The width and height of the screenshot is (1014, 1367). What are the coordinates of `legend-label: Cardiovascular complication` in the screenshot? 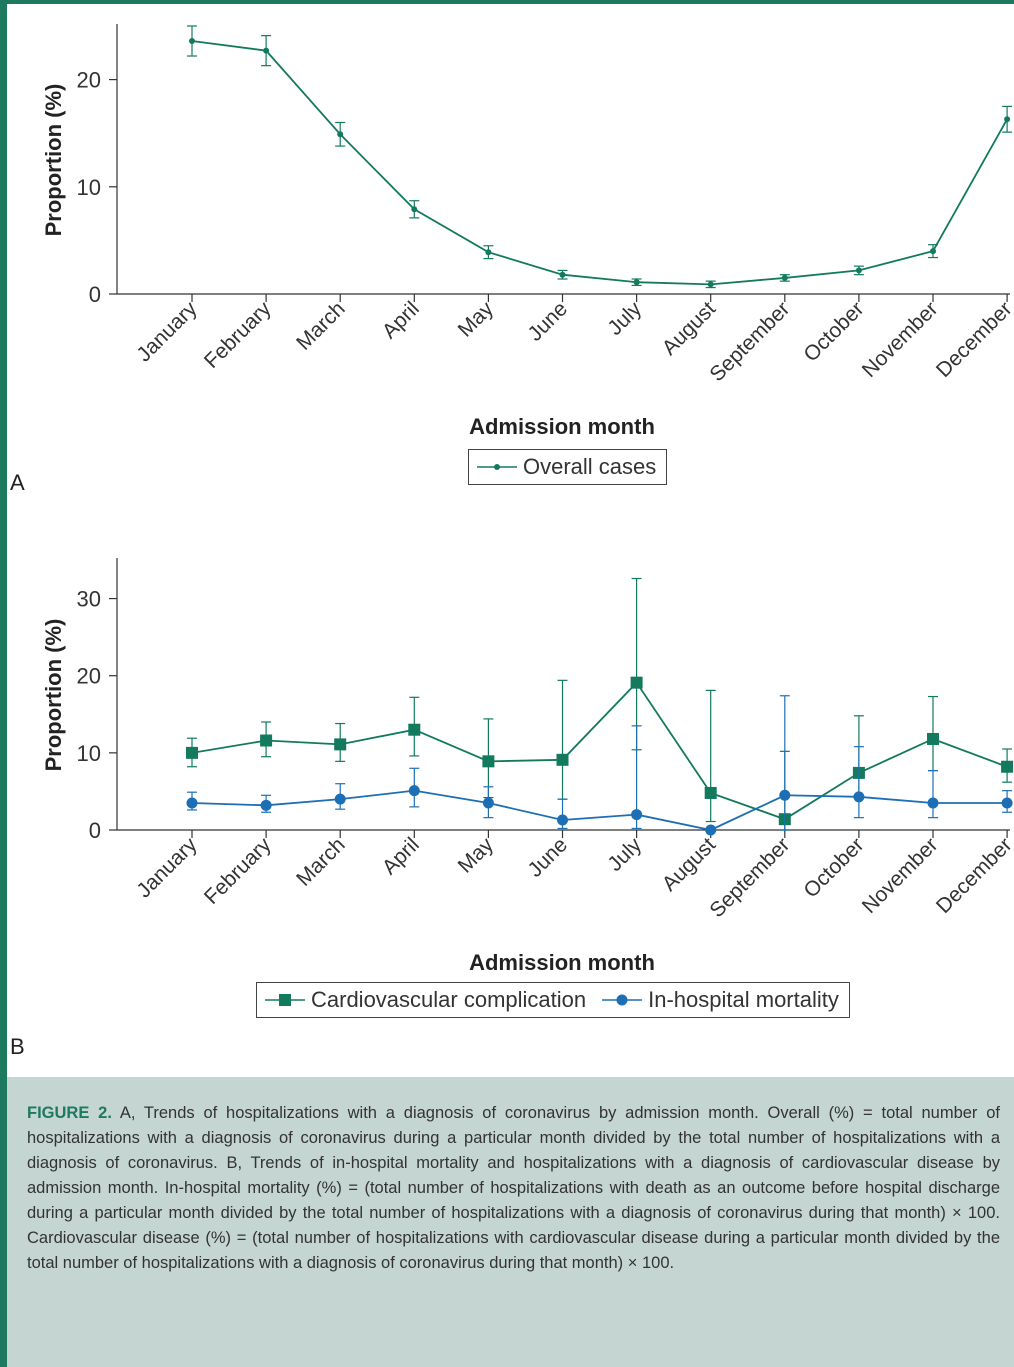 It's located at (449, 999).